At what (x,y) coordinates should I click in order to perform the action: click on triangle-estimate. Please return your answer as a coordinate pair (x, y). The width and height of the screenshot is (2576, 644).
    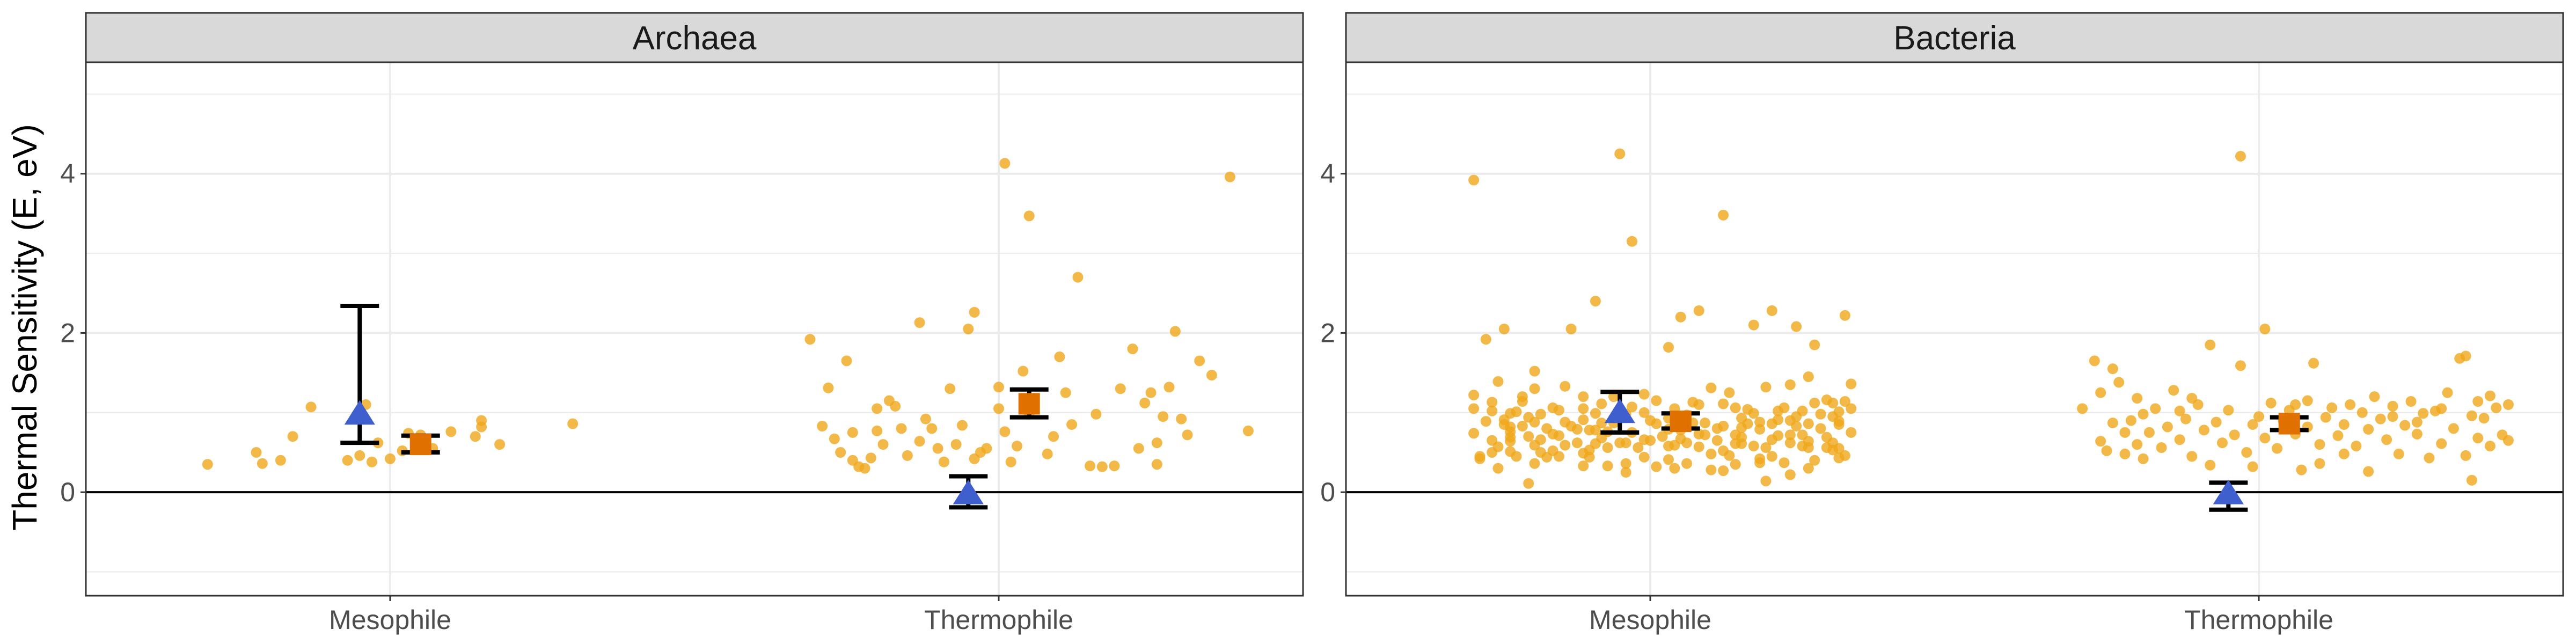
    Looking at the image, I should click on (359, 412).